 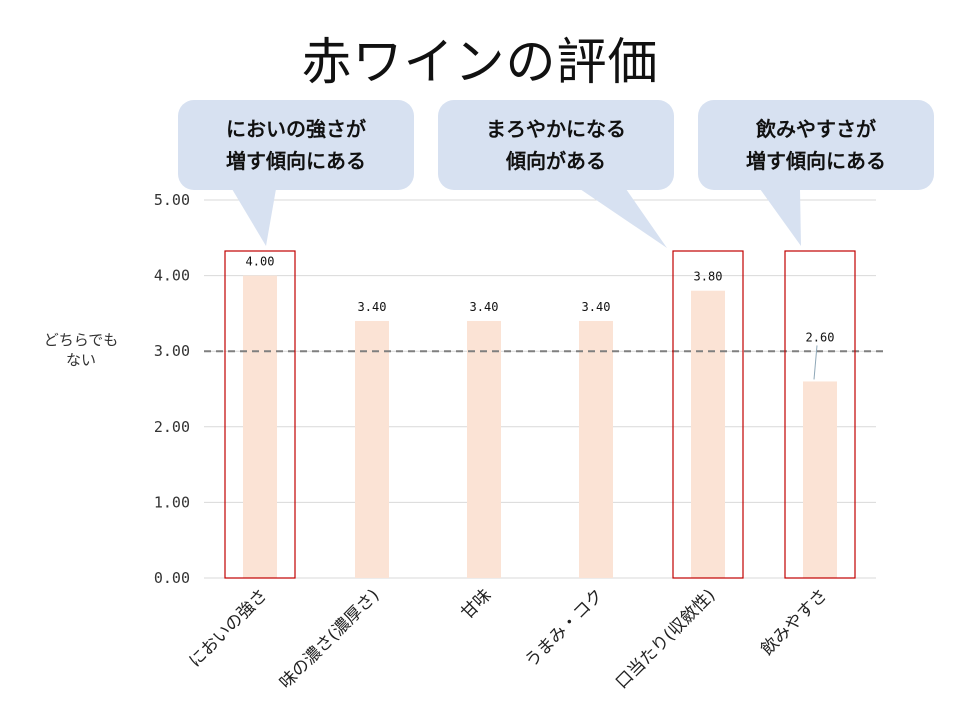 What do you see at coordinates (296, 129) in the screenshot?
I see `callout-line: においの強さが` at bounding box center [296, 129].